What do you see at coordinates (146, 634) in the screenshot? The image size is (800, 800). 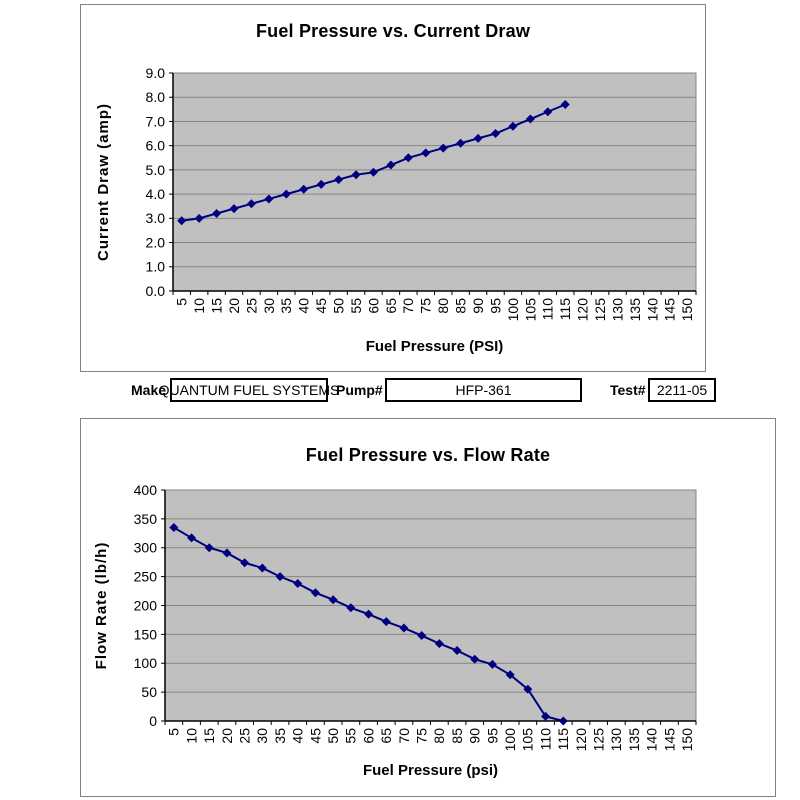 I see `y-tick-label: 150` at bounding box center [146, 634].